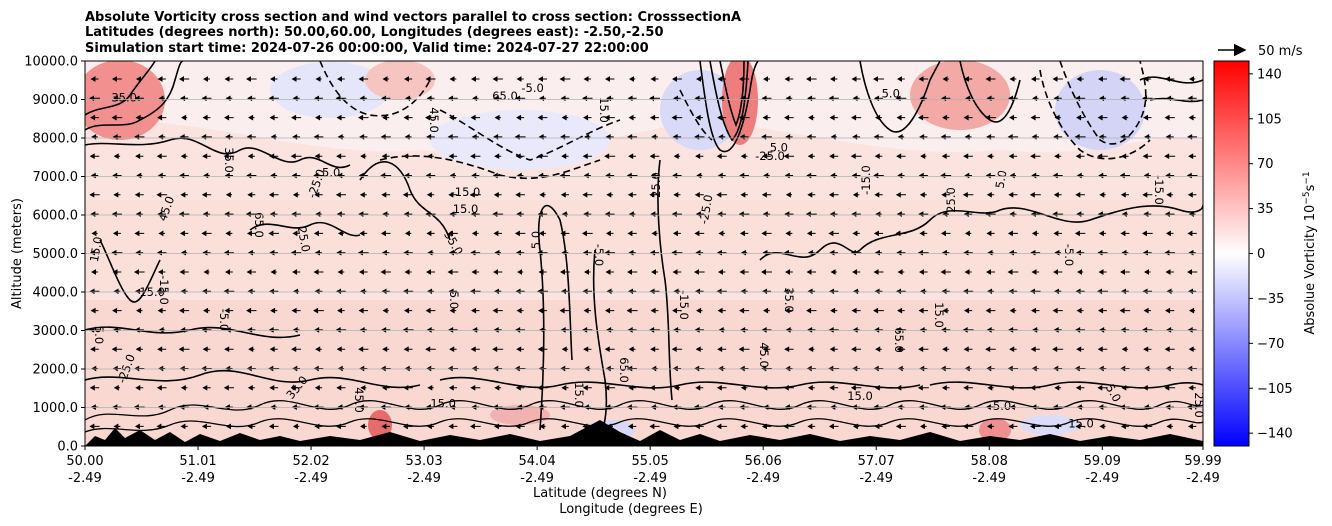  What do you see at coordinates (96, 249) in the screenshot?
I see `contour-label: 15.0` at bounding box center [96, 249].